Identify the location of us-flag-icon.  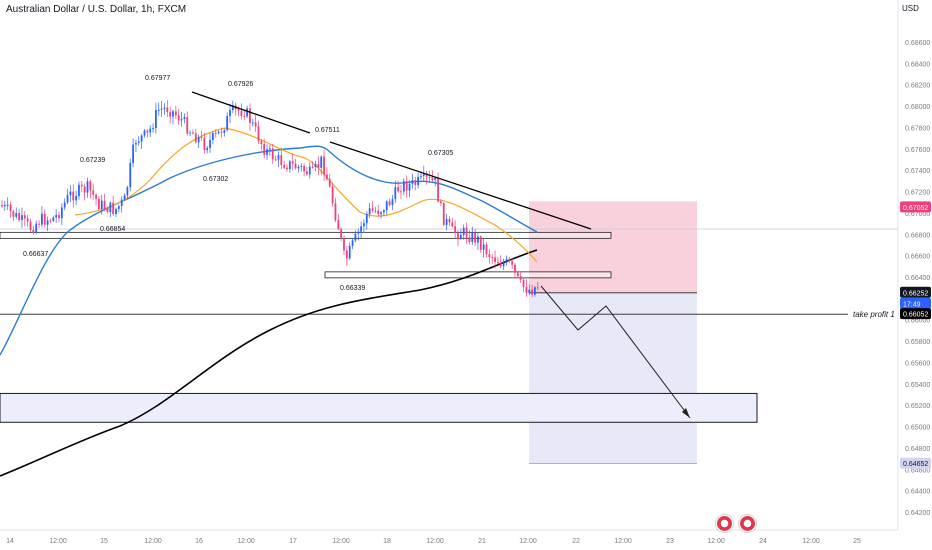
(724, 523).